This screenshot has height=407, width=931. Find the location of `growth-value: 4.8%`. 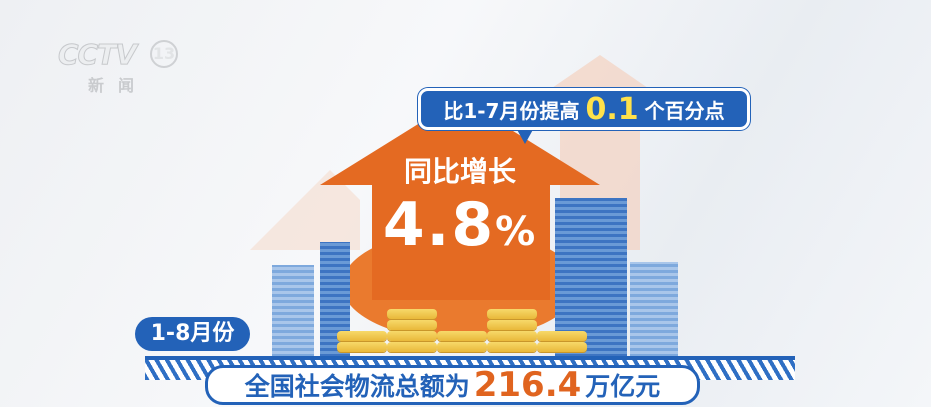

growth-value: 4.8% is located at coordinates (460, 225).